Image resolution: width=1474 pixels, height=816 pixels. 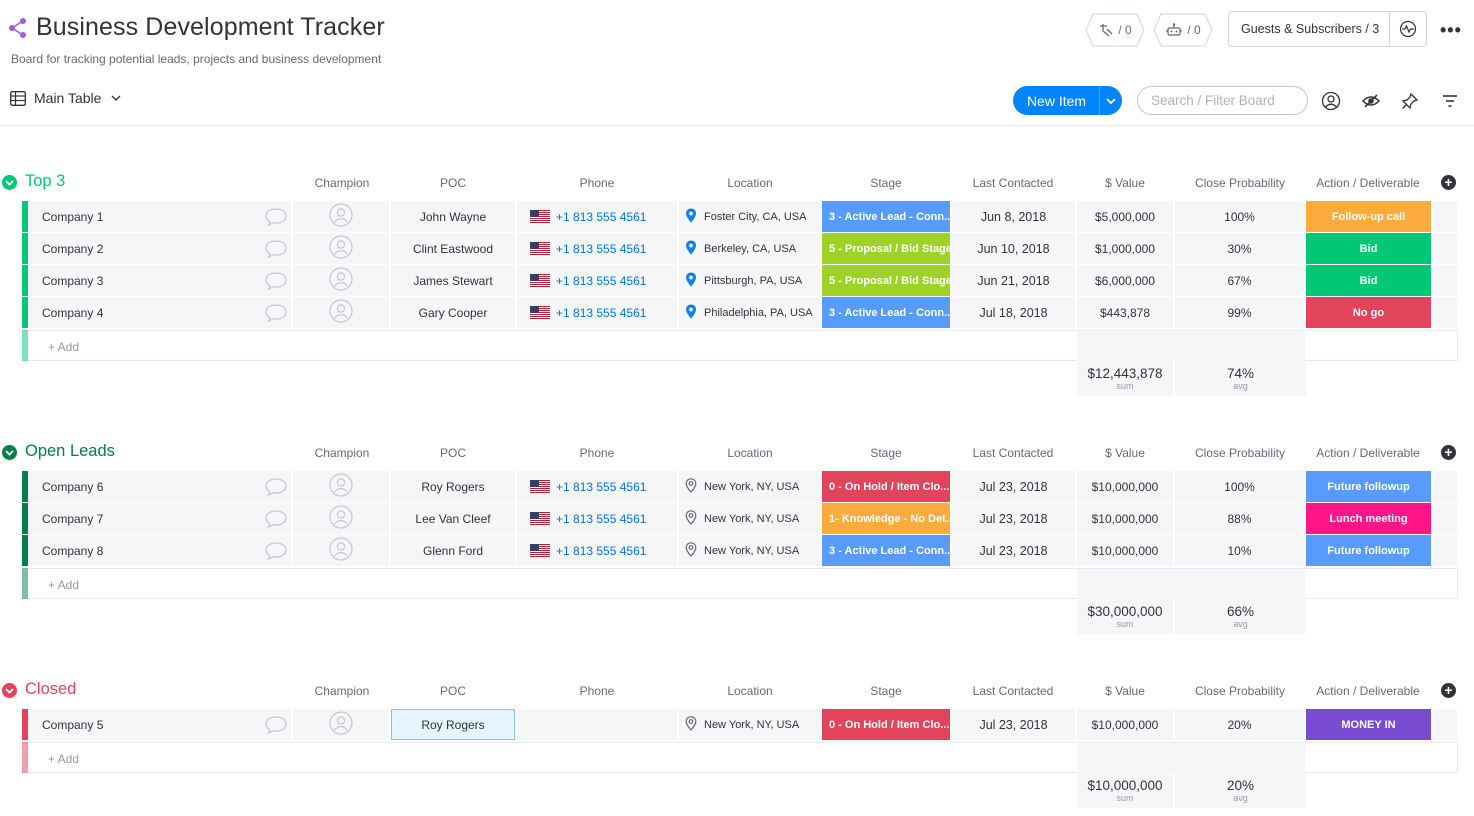 I want to click on group-title: Top 3, so click(x=45, y=181).